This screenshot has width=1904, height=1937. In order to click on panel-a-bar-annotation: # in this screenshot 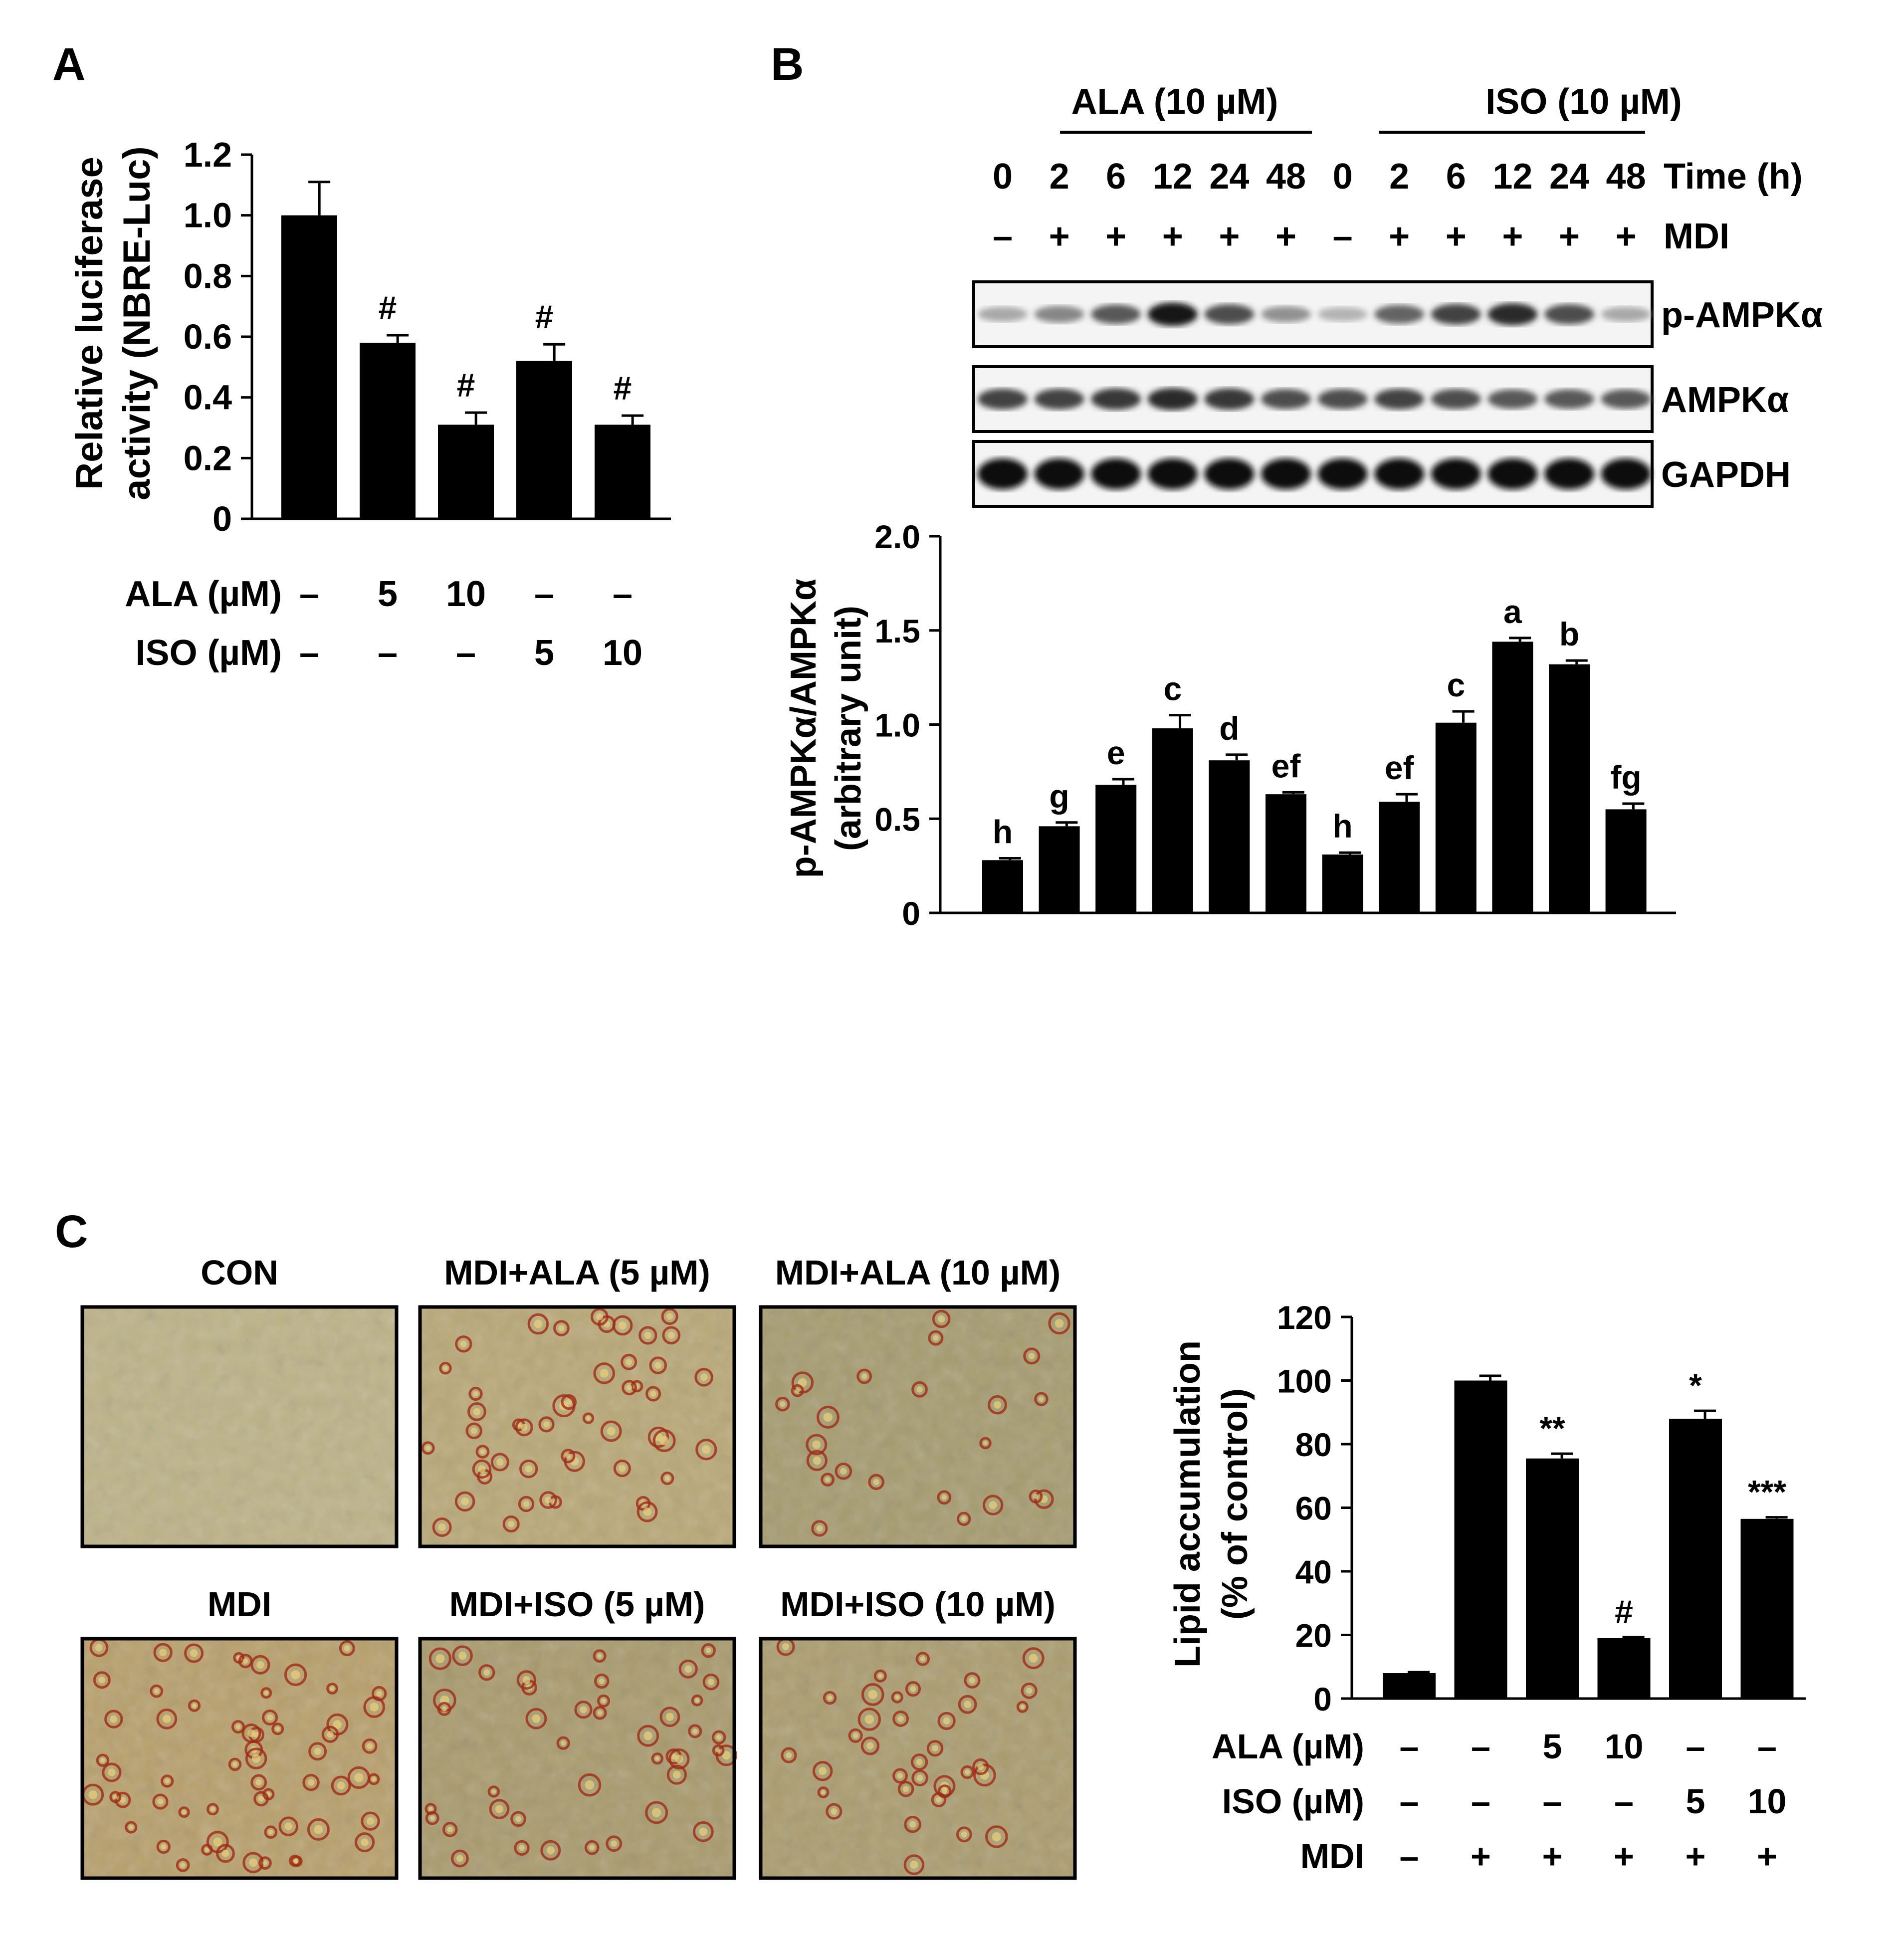, I will do `click(545, 317)`.